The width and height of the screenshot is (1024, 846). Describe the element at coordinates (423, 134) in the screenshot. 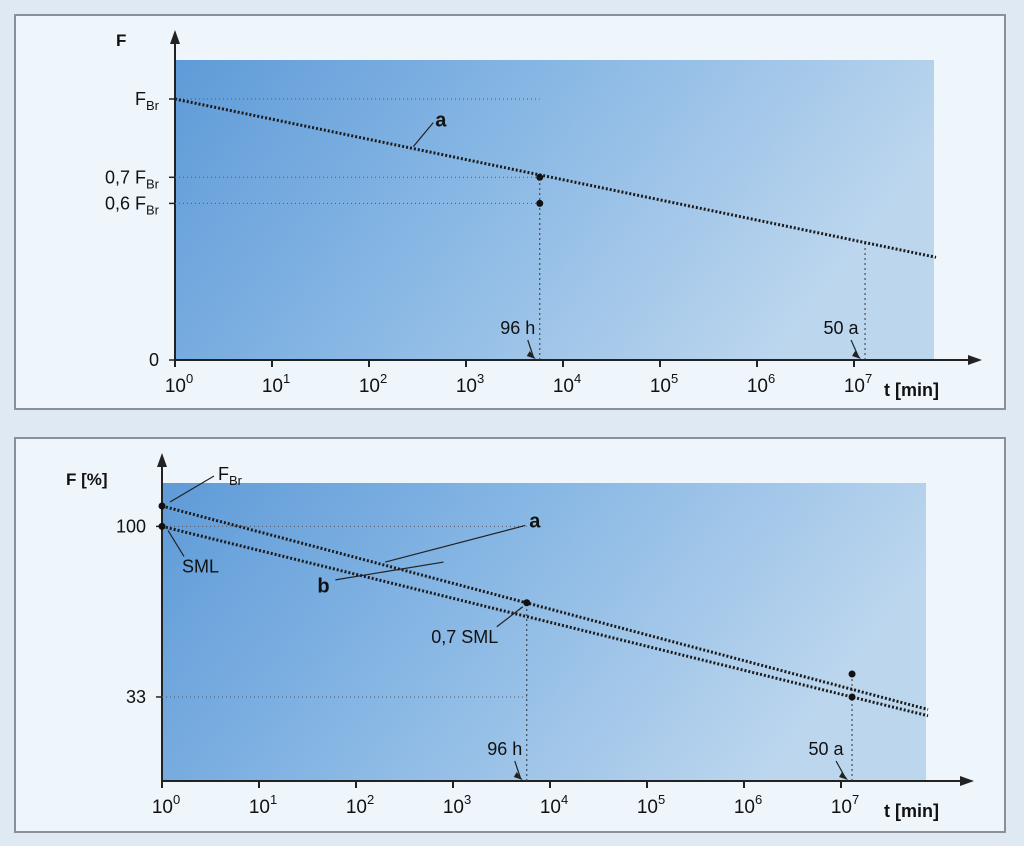

I see `series-label-arrow` at that location.